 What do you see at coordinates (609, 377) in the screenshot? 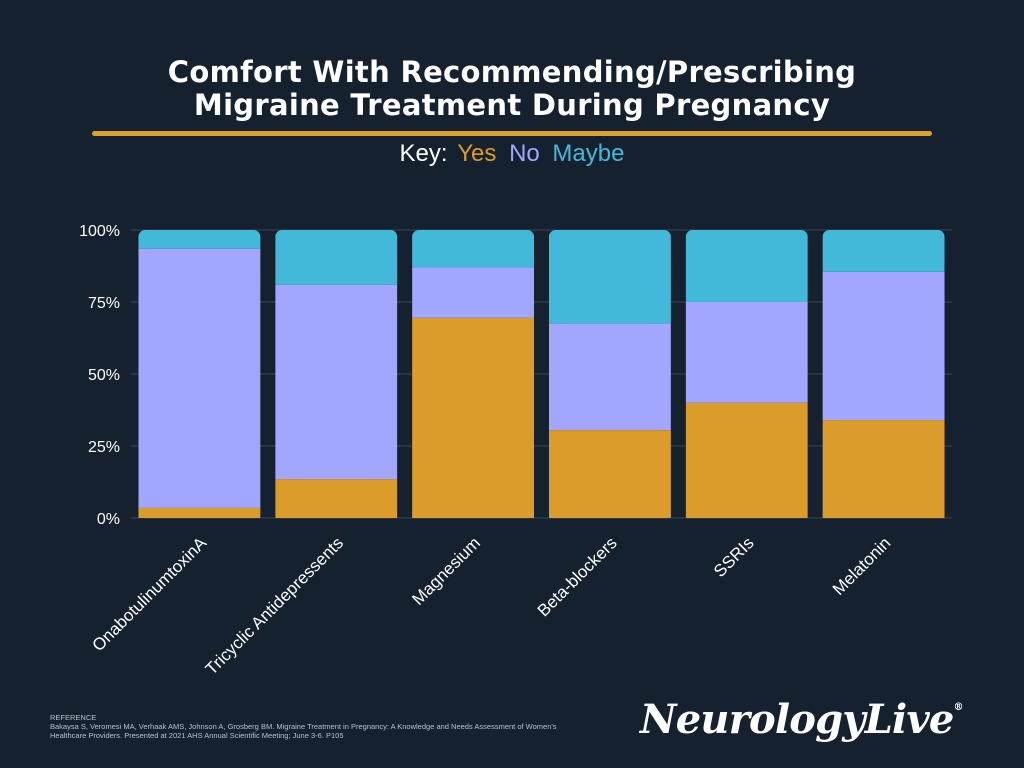
I see `bar-no-beta-blockers` at bounding box center [609, 377].